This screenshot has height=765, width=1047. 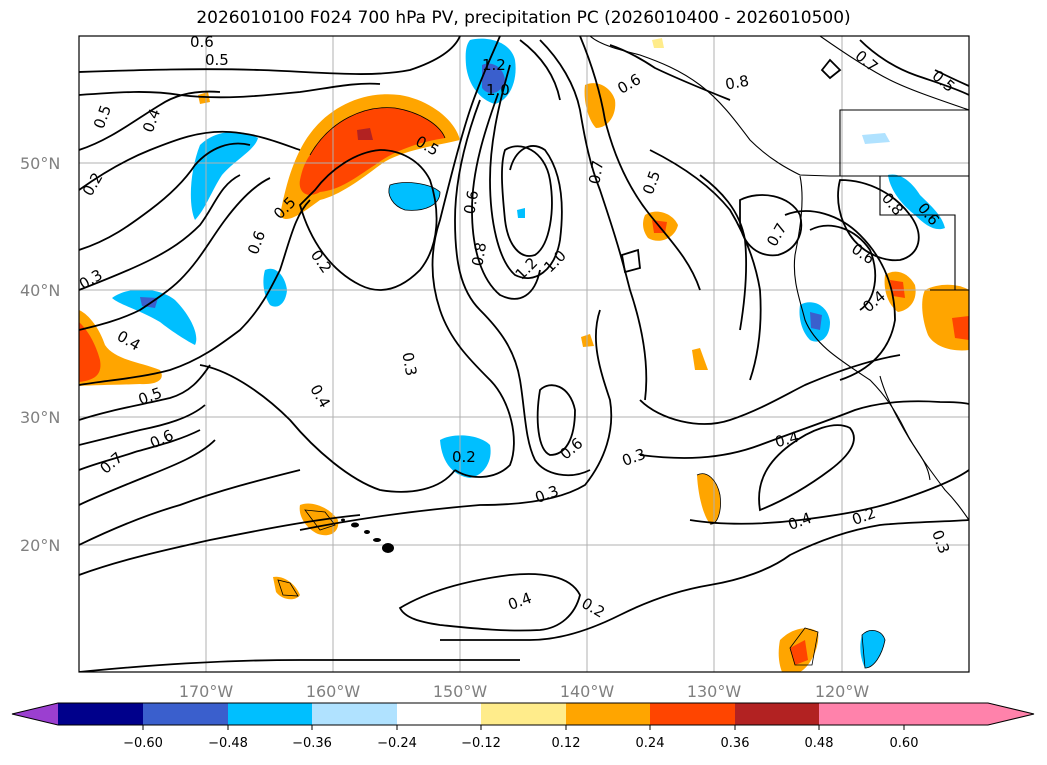 I want to click on contour-label: 0.2, so click(x=464, y=457).